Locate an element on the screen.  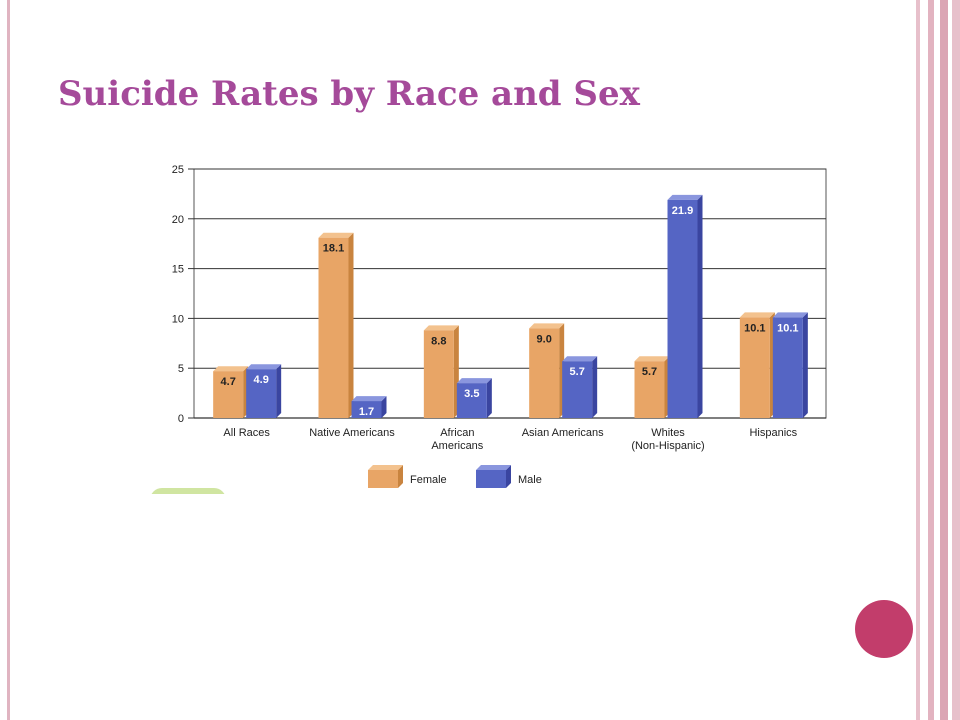
right-stripes-decoration is located at coordinates (938, 360).